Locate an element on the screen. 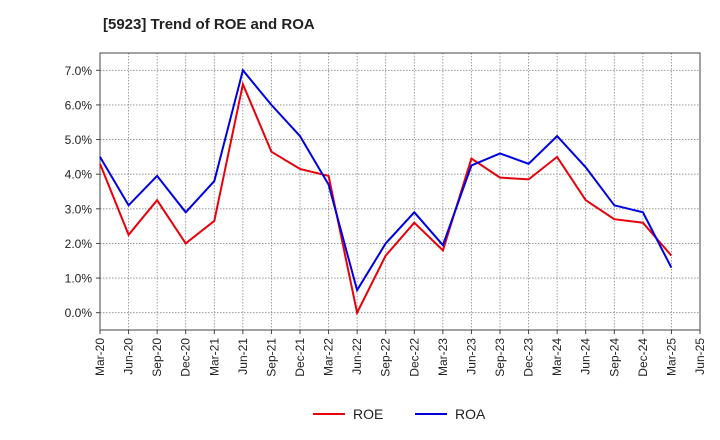 The image size is (720, 440). y-tick-label: 6.0% is located at coordinates (79, 105).